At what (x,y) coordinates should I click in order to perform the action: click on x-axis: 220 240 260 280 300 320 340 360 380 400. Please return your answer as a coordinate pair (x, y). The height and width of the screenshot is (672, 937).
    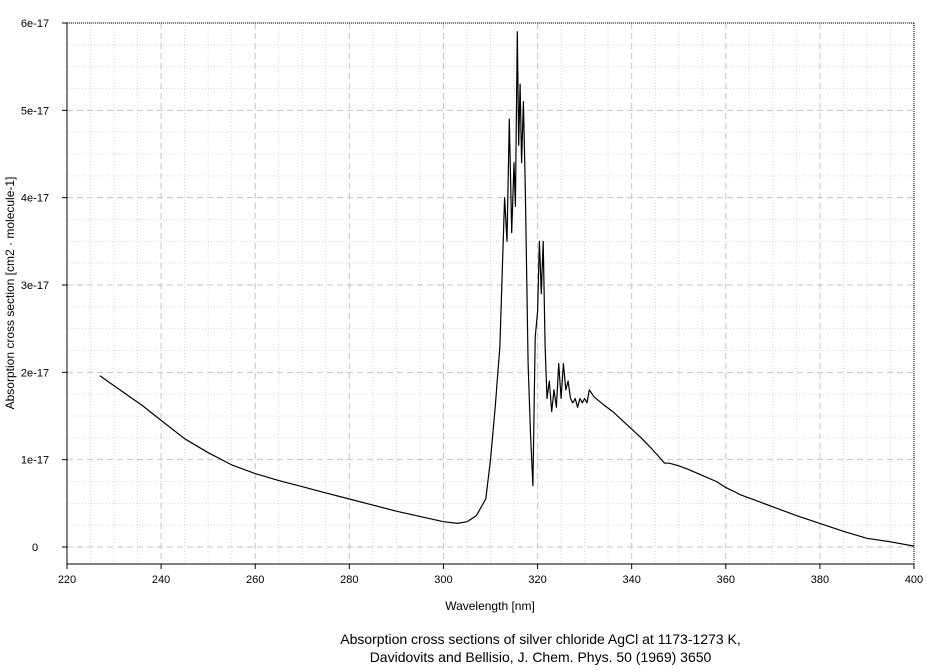
    Looking at the image, I should click on (490, 575).